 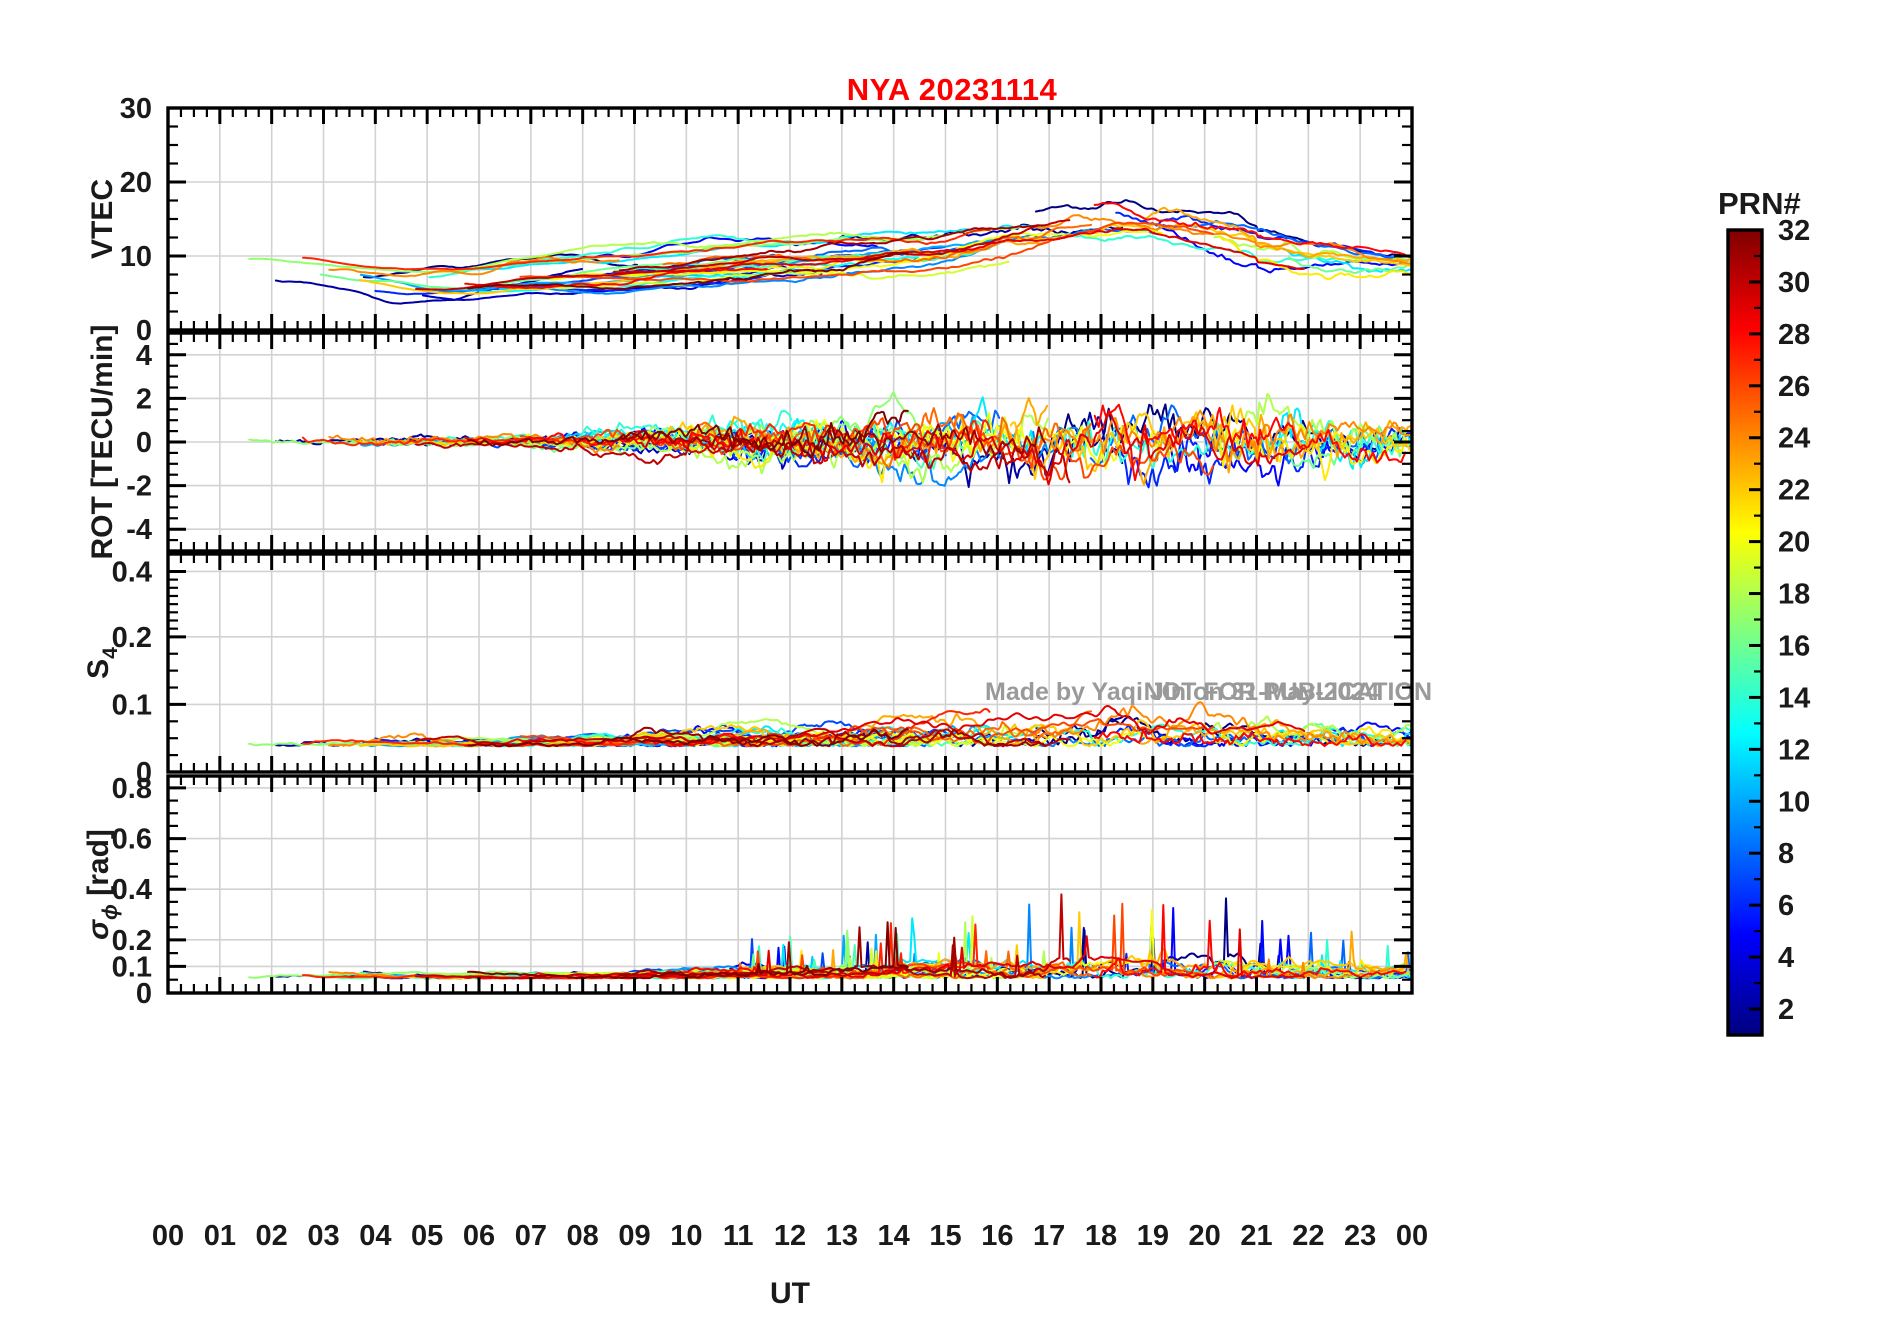 What do you see at coordinates (110, 653) in the screenshot?
I see `ylabel-s4-sub: 4` at bounding box center [110, 653].